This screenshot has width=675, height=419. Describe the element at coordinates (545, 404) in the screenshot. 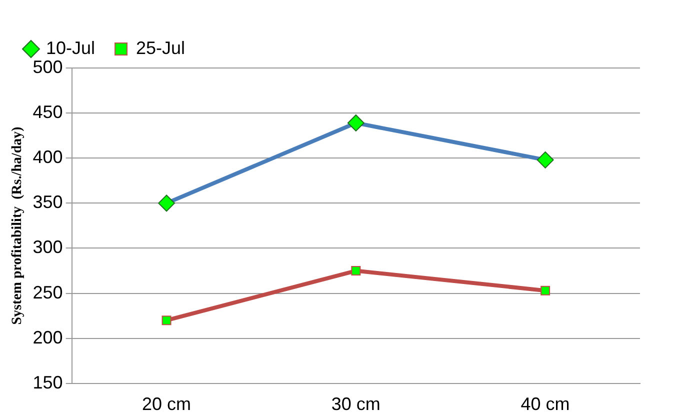

I see `x-tick-label: 40 cm` at that location.